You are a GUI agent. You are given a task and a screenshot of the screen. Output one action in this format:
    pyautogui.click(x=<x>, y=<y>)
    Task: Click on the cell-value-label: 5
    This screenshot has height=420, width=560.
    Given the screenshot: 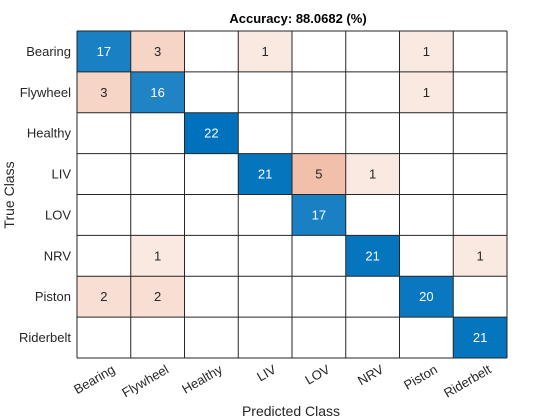 What is the action you would take?
    pyautogui.click(x=318, y=174)
    